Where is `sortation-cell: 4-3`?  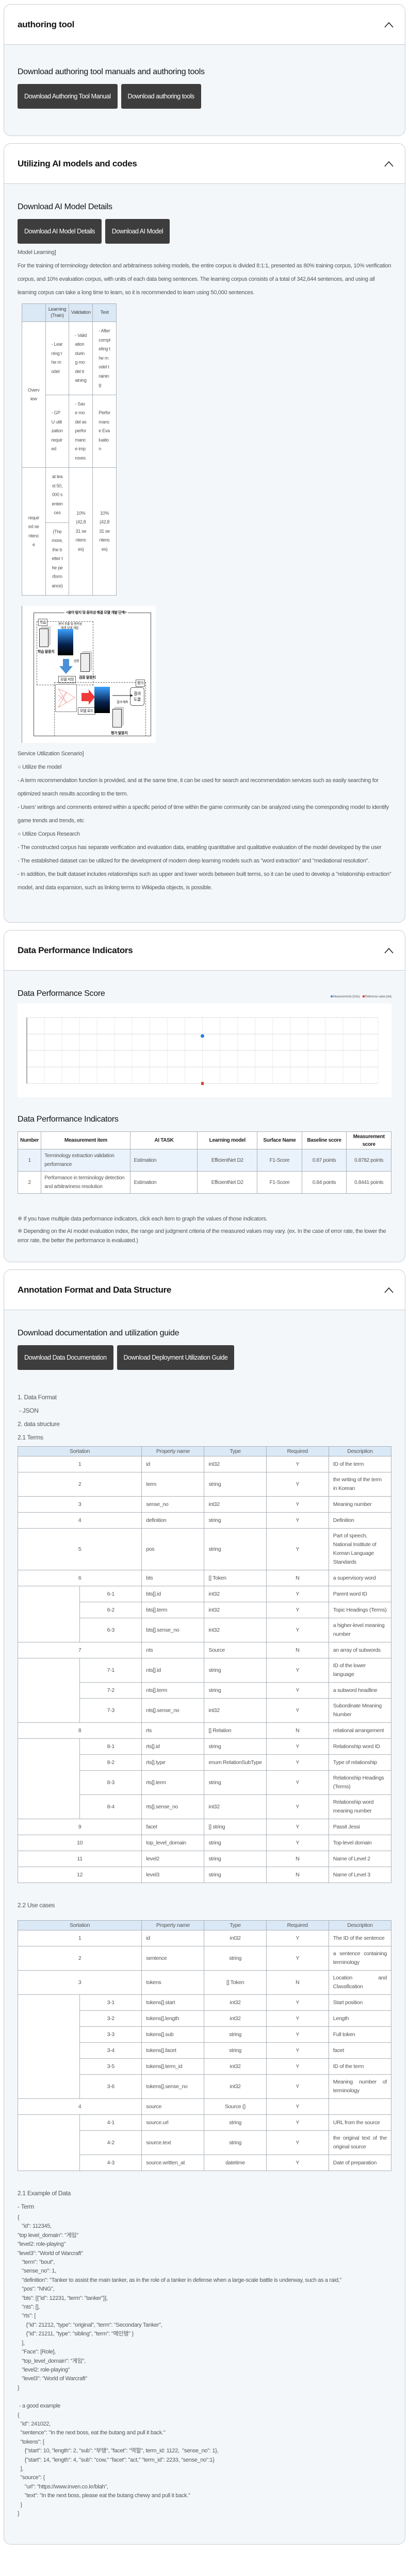 sortation-cell: 4-3 is located at coordinates (110, 2163).